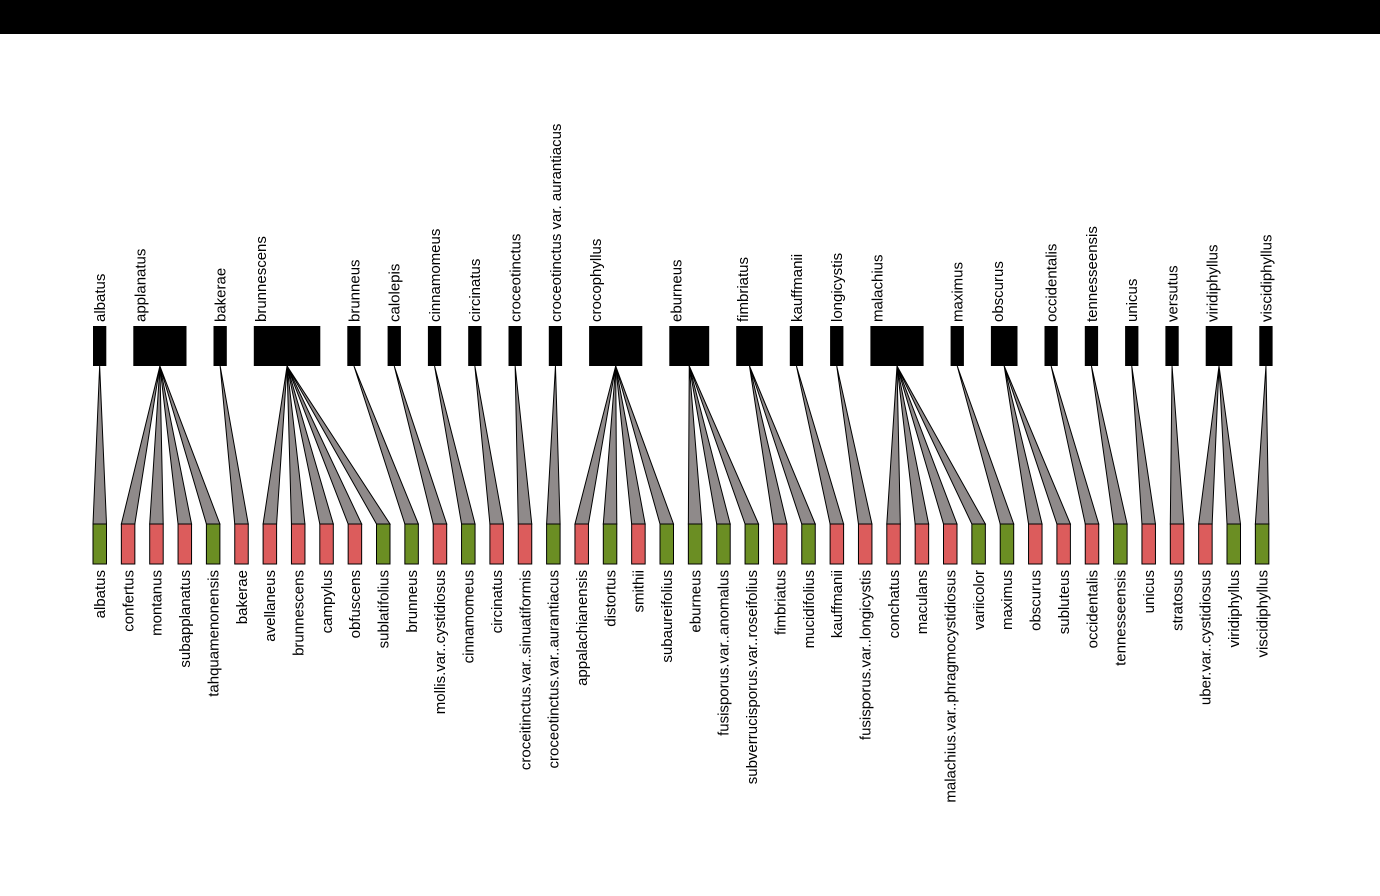  Describe the element at coordinates (455, 445) in the screenshot. I see `link-cinnamomeus-cinnamomeus` at that location.